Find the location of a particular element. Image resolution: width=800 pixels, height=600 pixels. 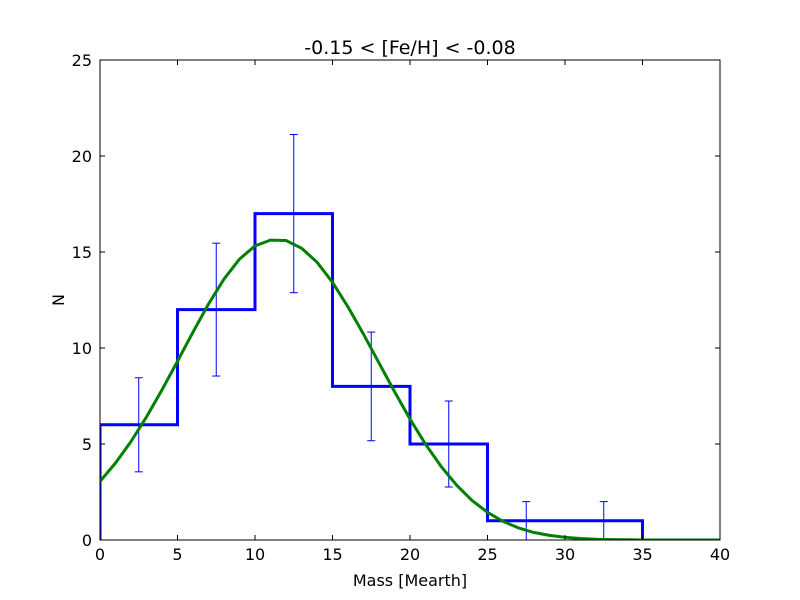

x-tick-label: 20 is located at coordinates (410, 554).